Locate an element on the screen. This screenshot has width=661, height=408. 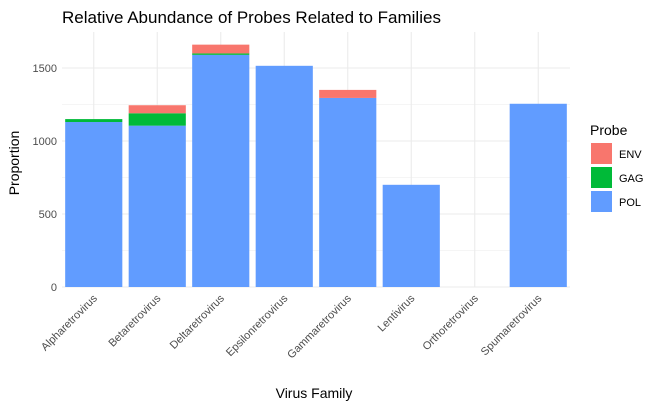
x-tick-label-lentivirus: Lentivirus is located at coordinates (397, 313).